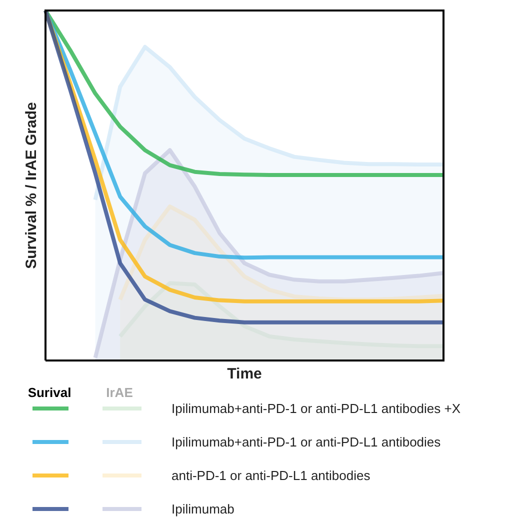 The width and height of the screenshot is (520, 517). Describe the element at coordinates (50, 392) in the screenshot. I see `text: Surival` at that location.